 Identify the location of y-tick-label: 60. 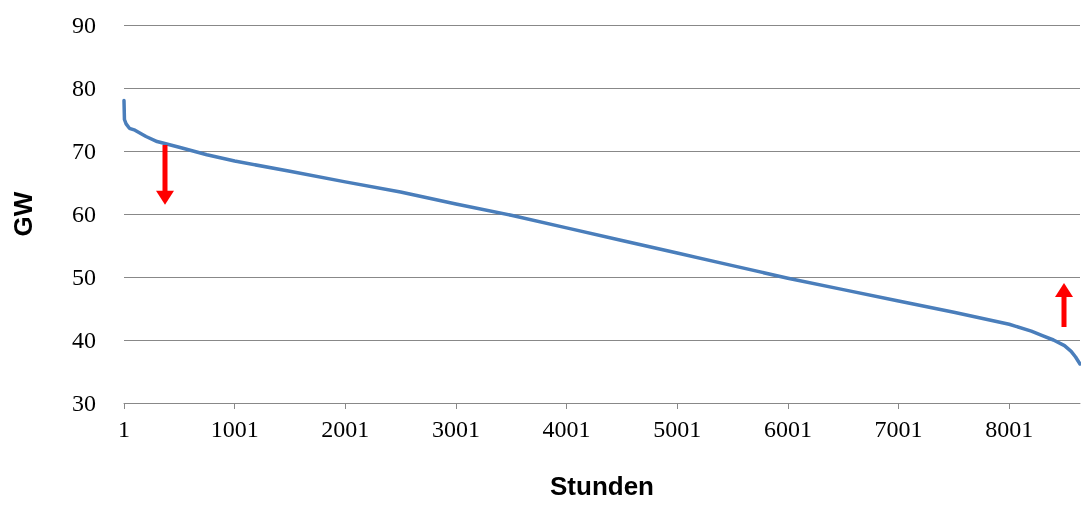
(84, 214).